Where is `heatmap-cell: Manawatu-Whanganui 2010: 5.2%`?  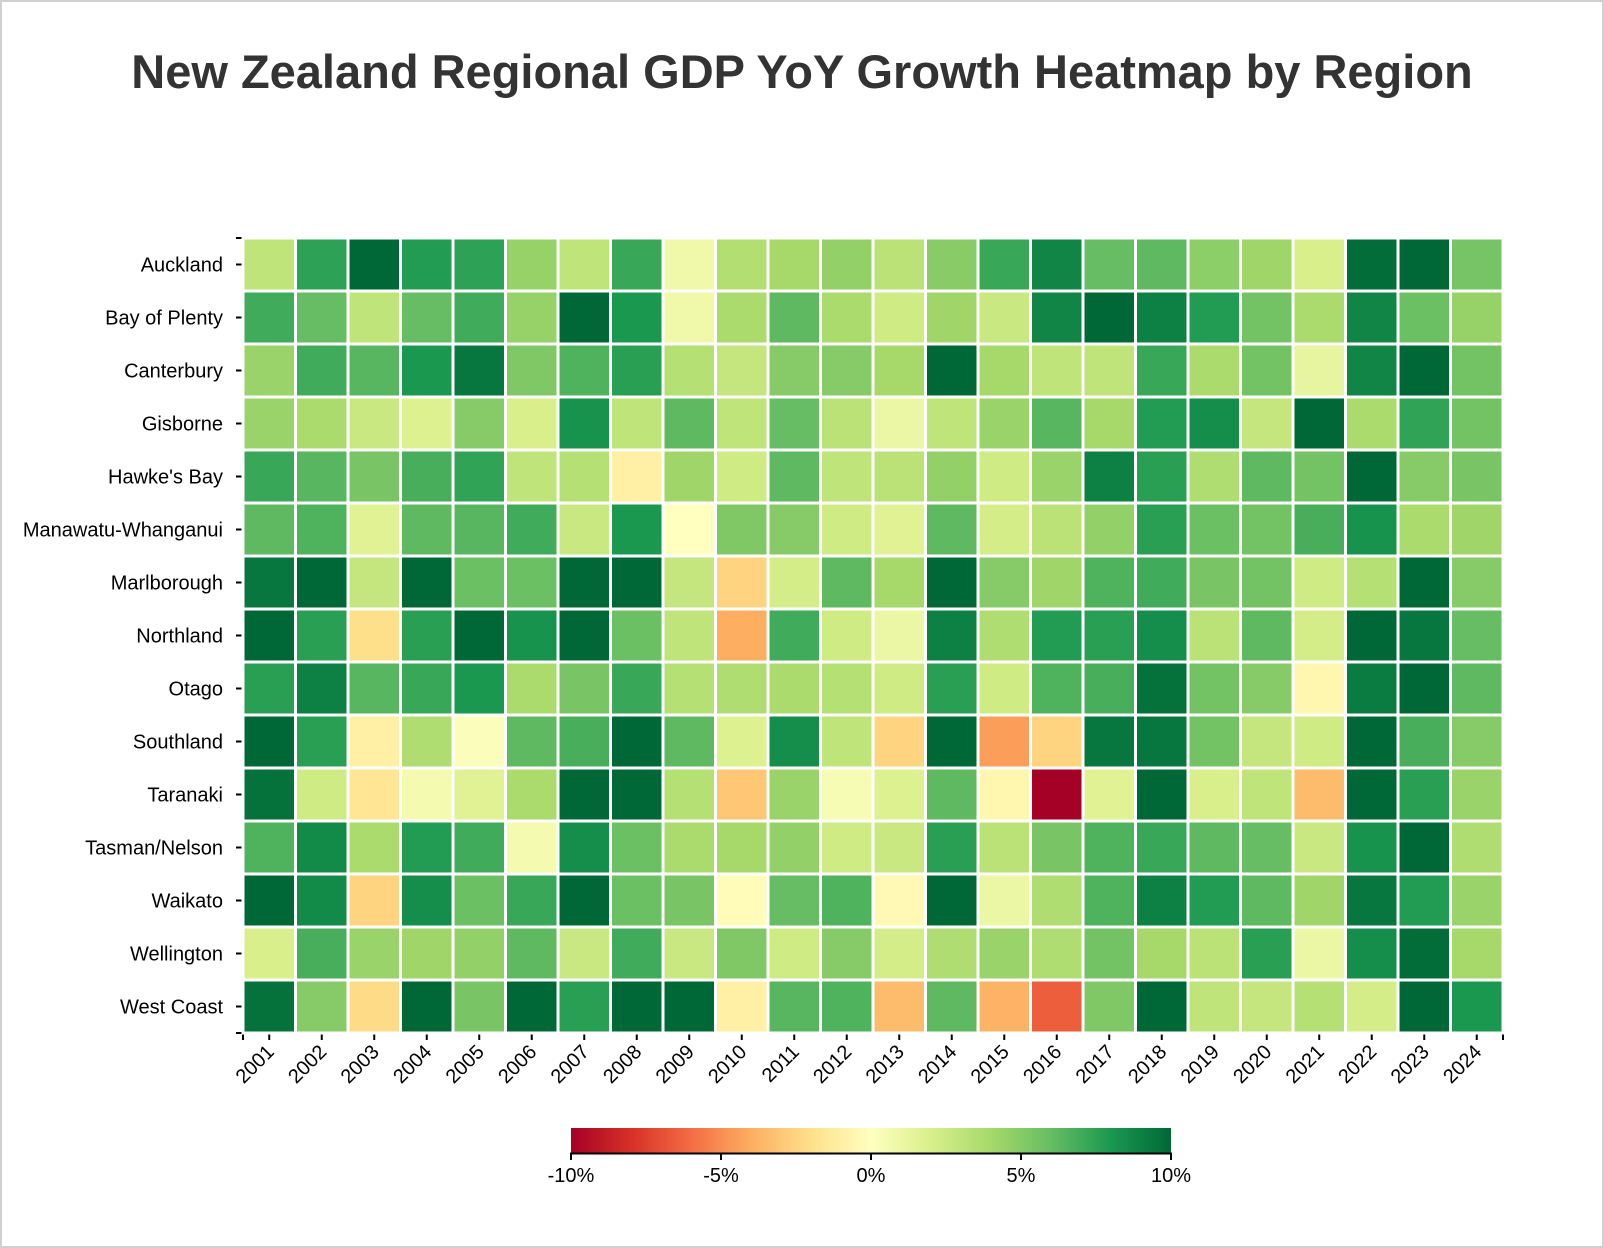
heatmap-cell: Manawatu-Whanganui 2010: 5.2% is located at coordinates (742, 529).